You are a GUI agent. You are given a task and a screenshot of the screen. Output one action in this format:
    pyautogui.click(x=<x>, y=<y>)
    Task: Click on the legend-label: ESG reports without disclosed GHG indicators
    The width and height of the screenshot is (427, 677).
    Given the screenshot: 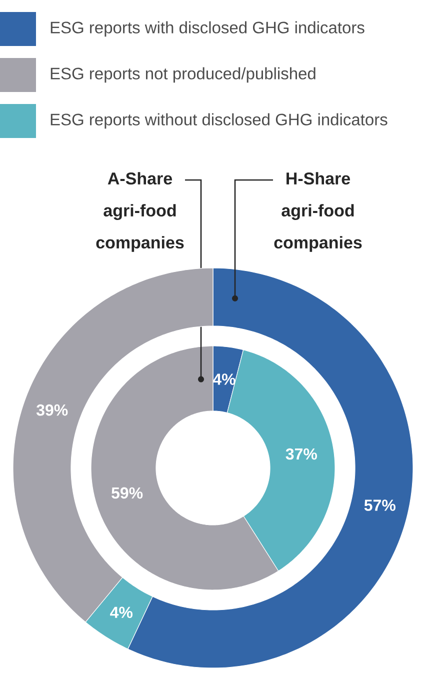 What is the action you would take?
    pyautogui.click(x=219, y=121)
    